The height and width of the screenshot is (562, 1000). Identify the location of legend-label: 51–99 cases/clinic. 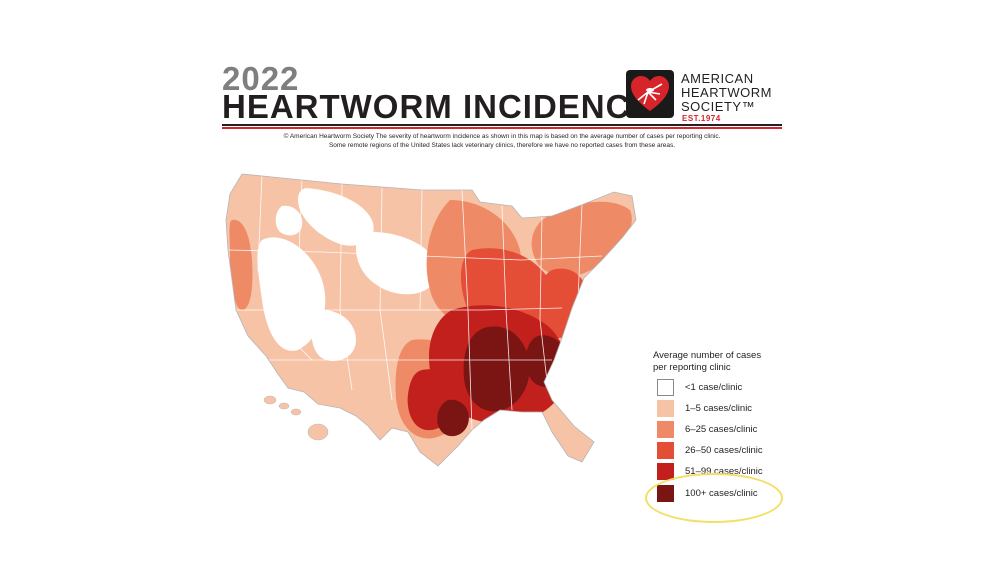
(724, 471).